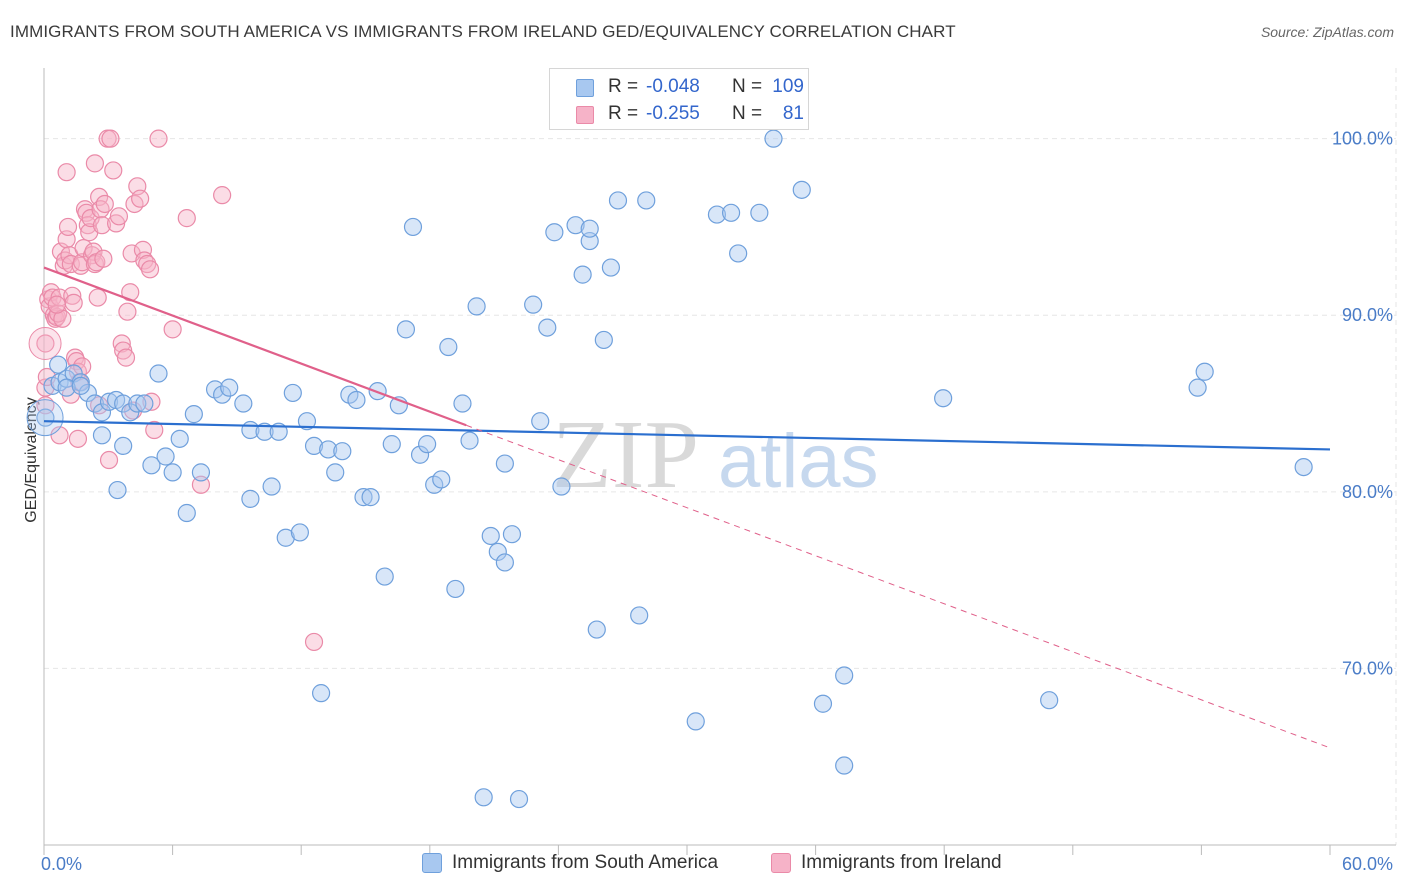 The image size is (1406, 892). Describe the element at coordinates (585, 862) in the screenshot. I see `legend-label: Immigrants from South America` at that location.